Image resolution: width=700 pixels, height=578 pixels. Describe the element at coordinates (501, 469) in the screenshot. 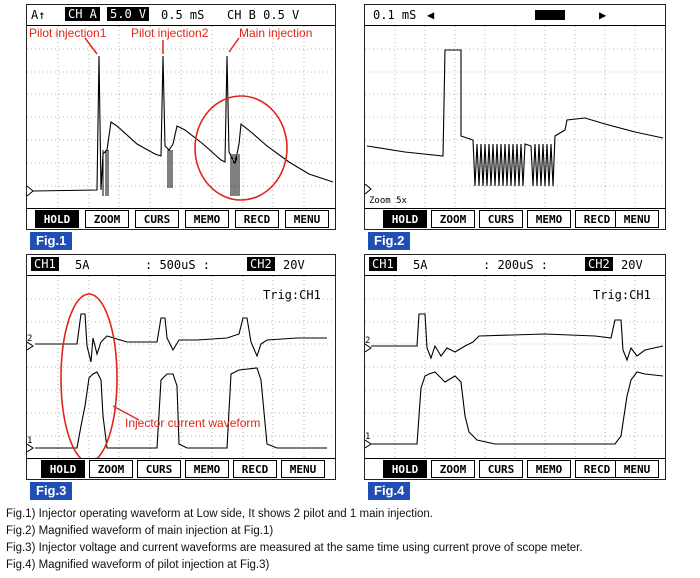

I see `fig4-curs-button: CURS` at that location.